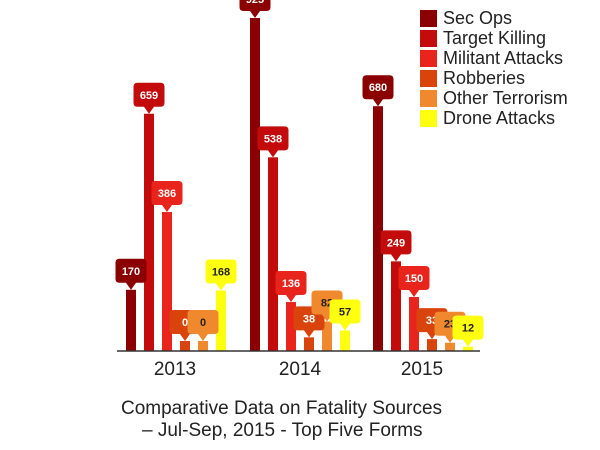  I want to click on legend-item-target-killing: Target Killing, so click(494, 38).